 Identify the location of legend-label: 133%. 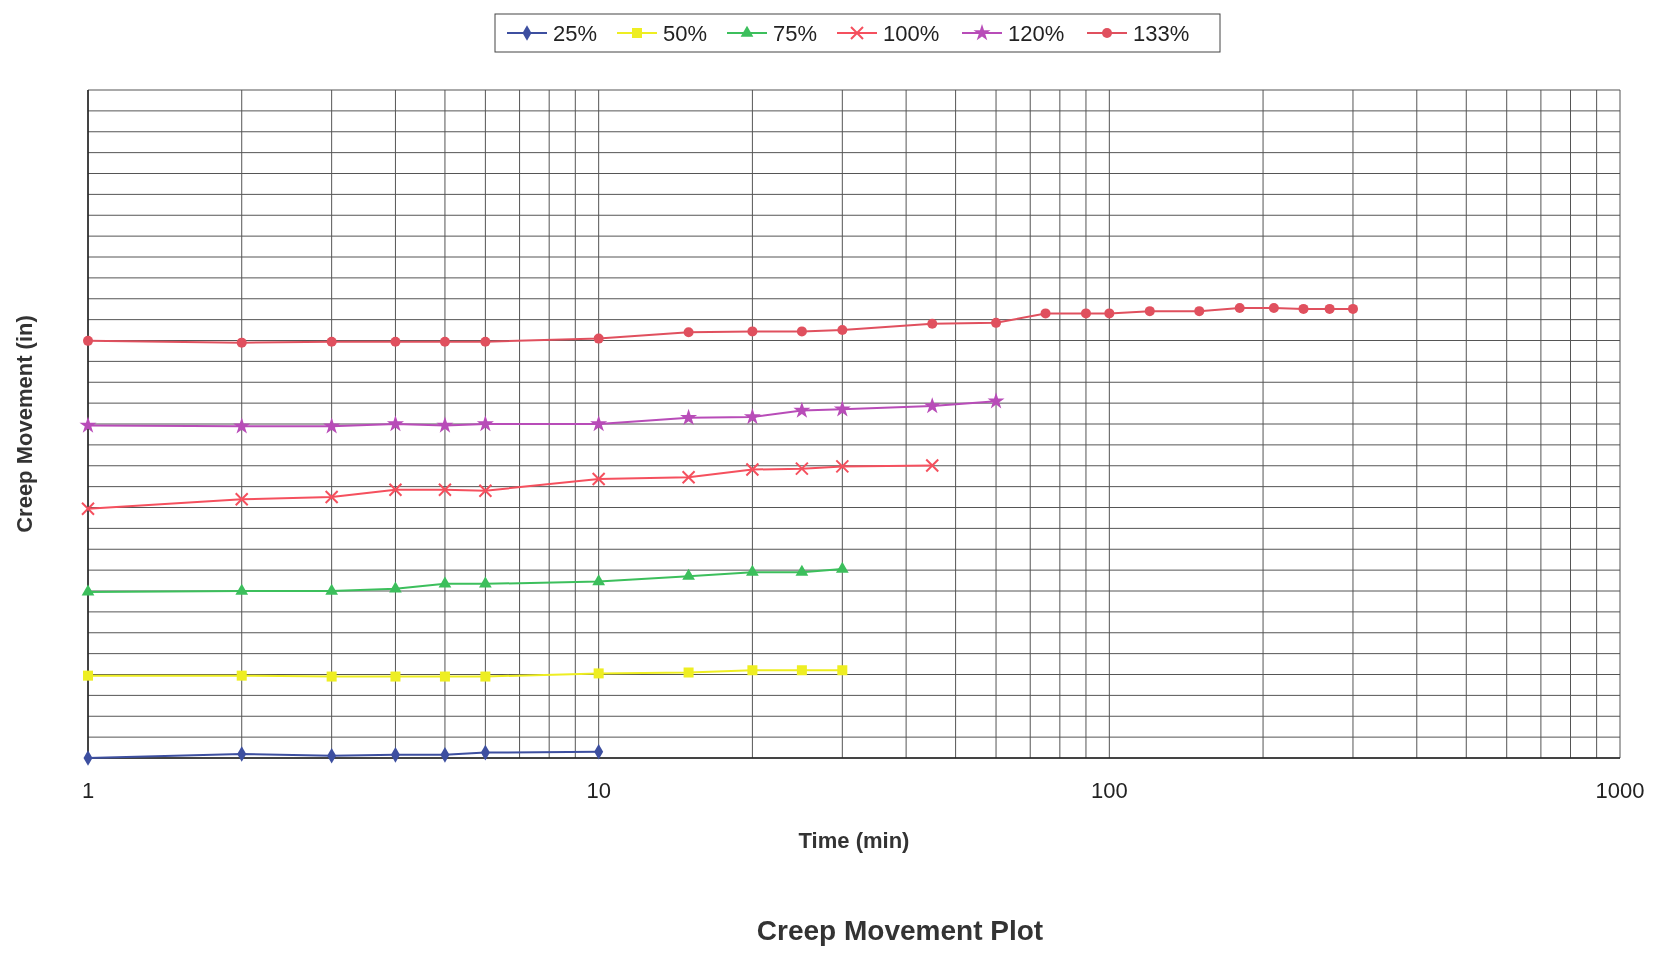
(1161, 33).